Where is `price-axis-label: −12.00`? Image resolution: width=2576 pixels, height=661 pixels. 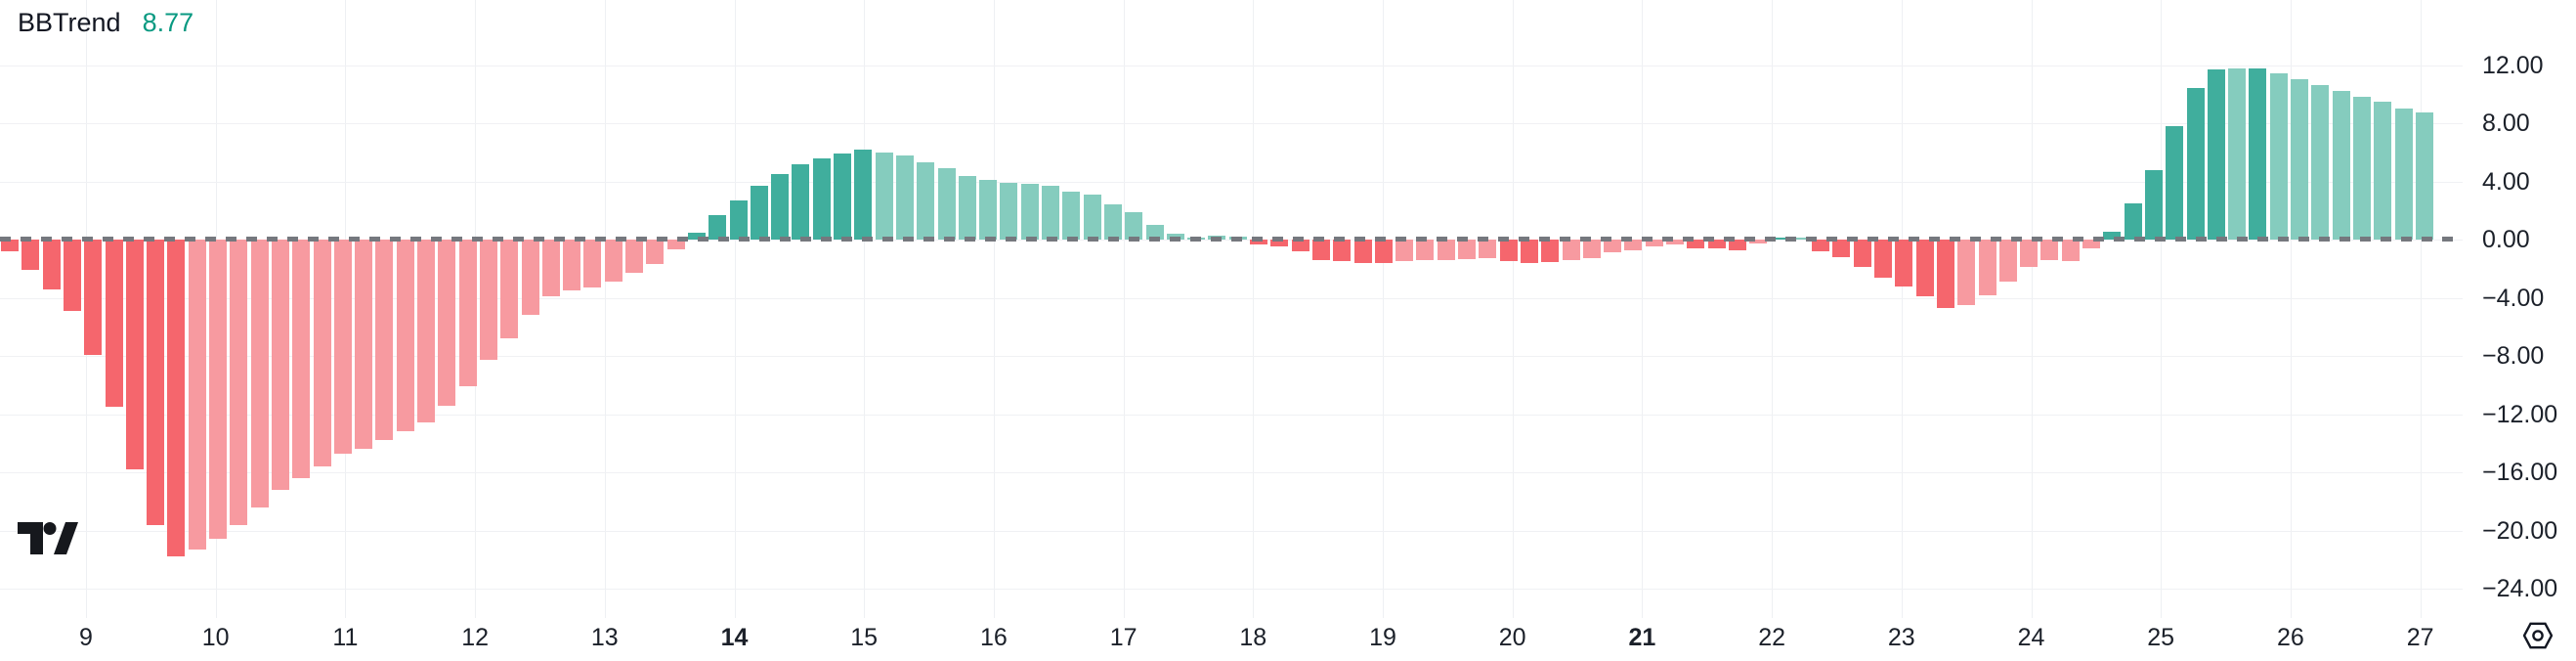 price-axis-label: −12.00 is located at coordinates (2520, 414).